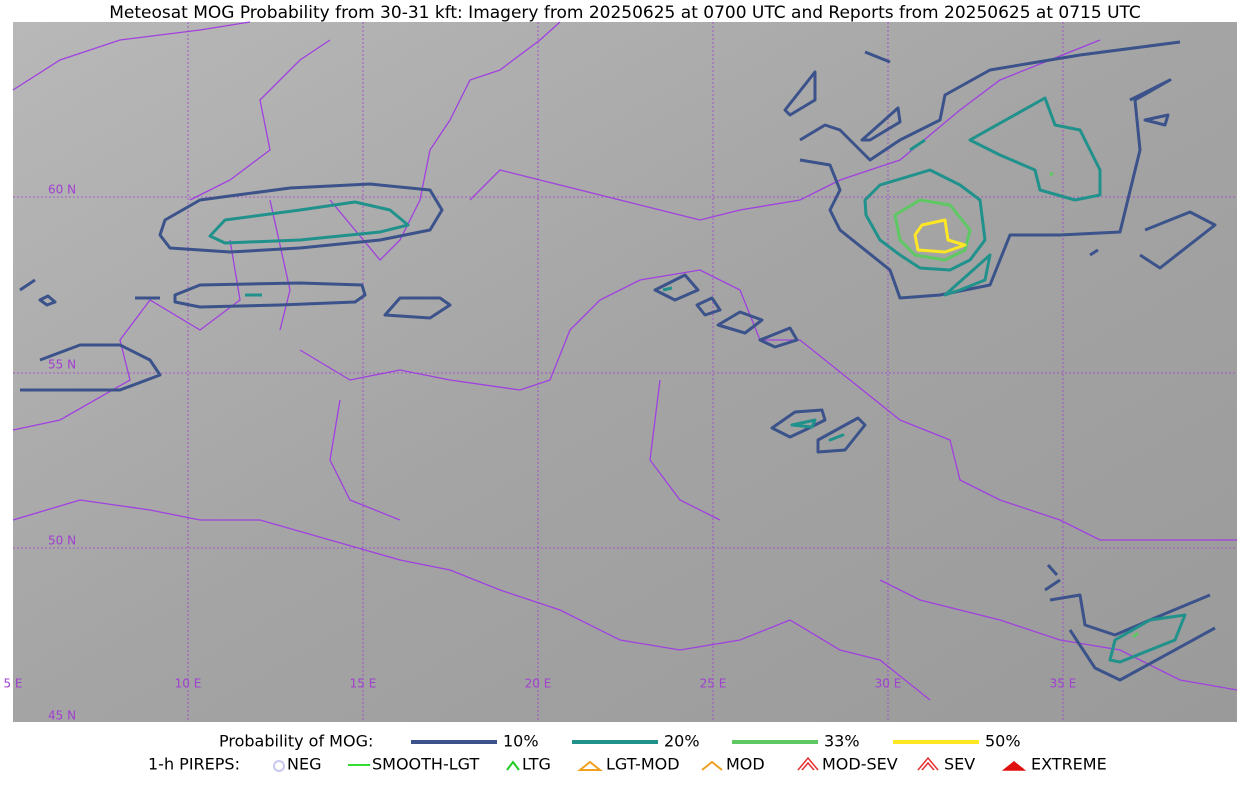  Describe the element at coordinates (860, 764) in the screenshot. I see `legend-label: MOD-SEV` at that location.